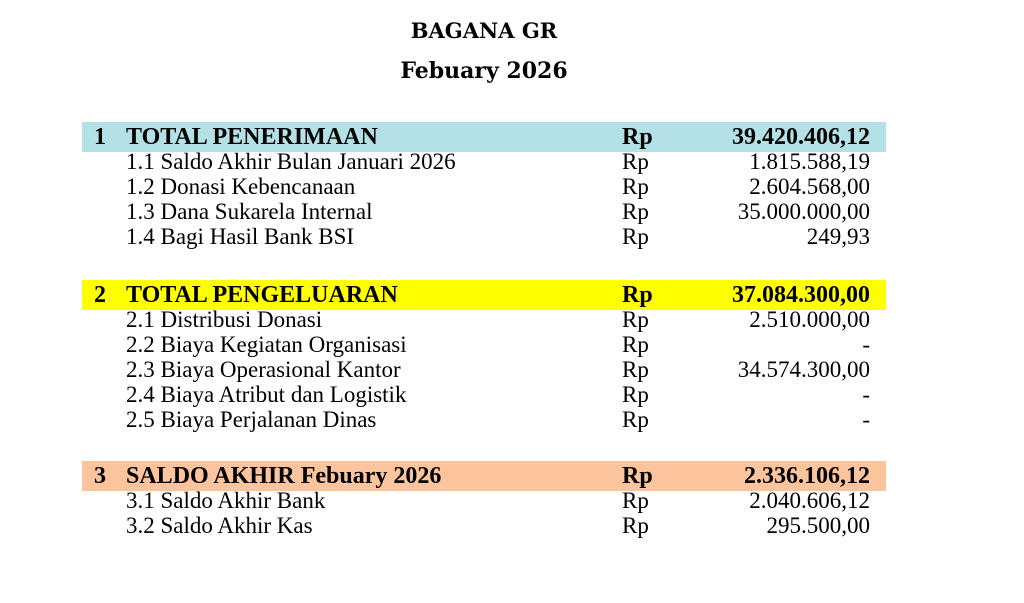  I want to click on item-label: 1.4 Bagi Hasil Bank BSI, so click(240, 236).